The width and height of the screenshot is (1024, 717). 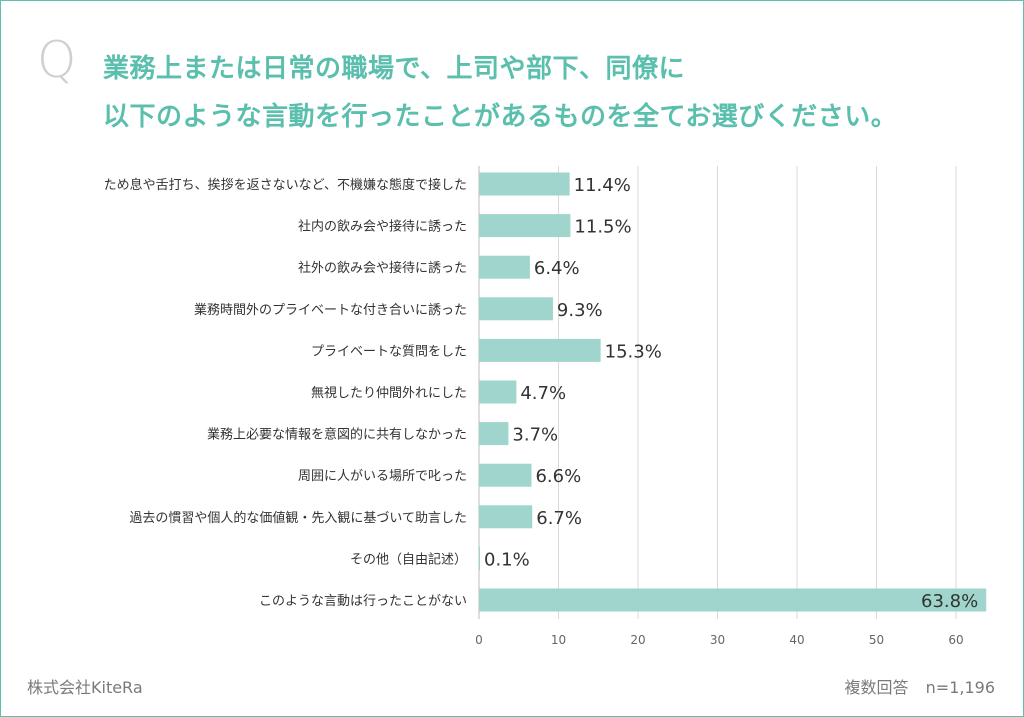 What do you see at coordinates (479, 640) in the screenshot?
I see `x-tick-label: 0` at bounding box center [479, 640].